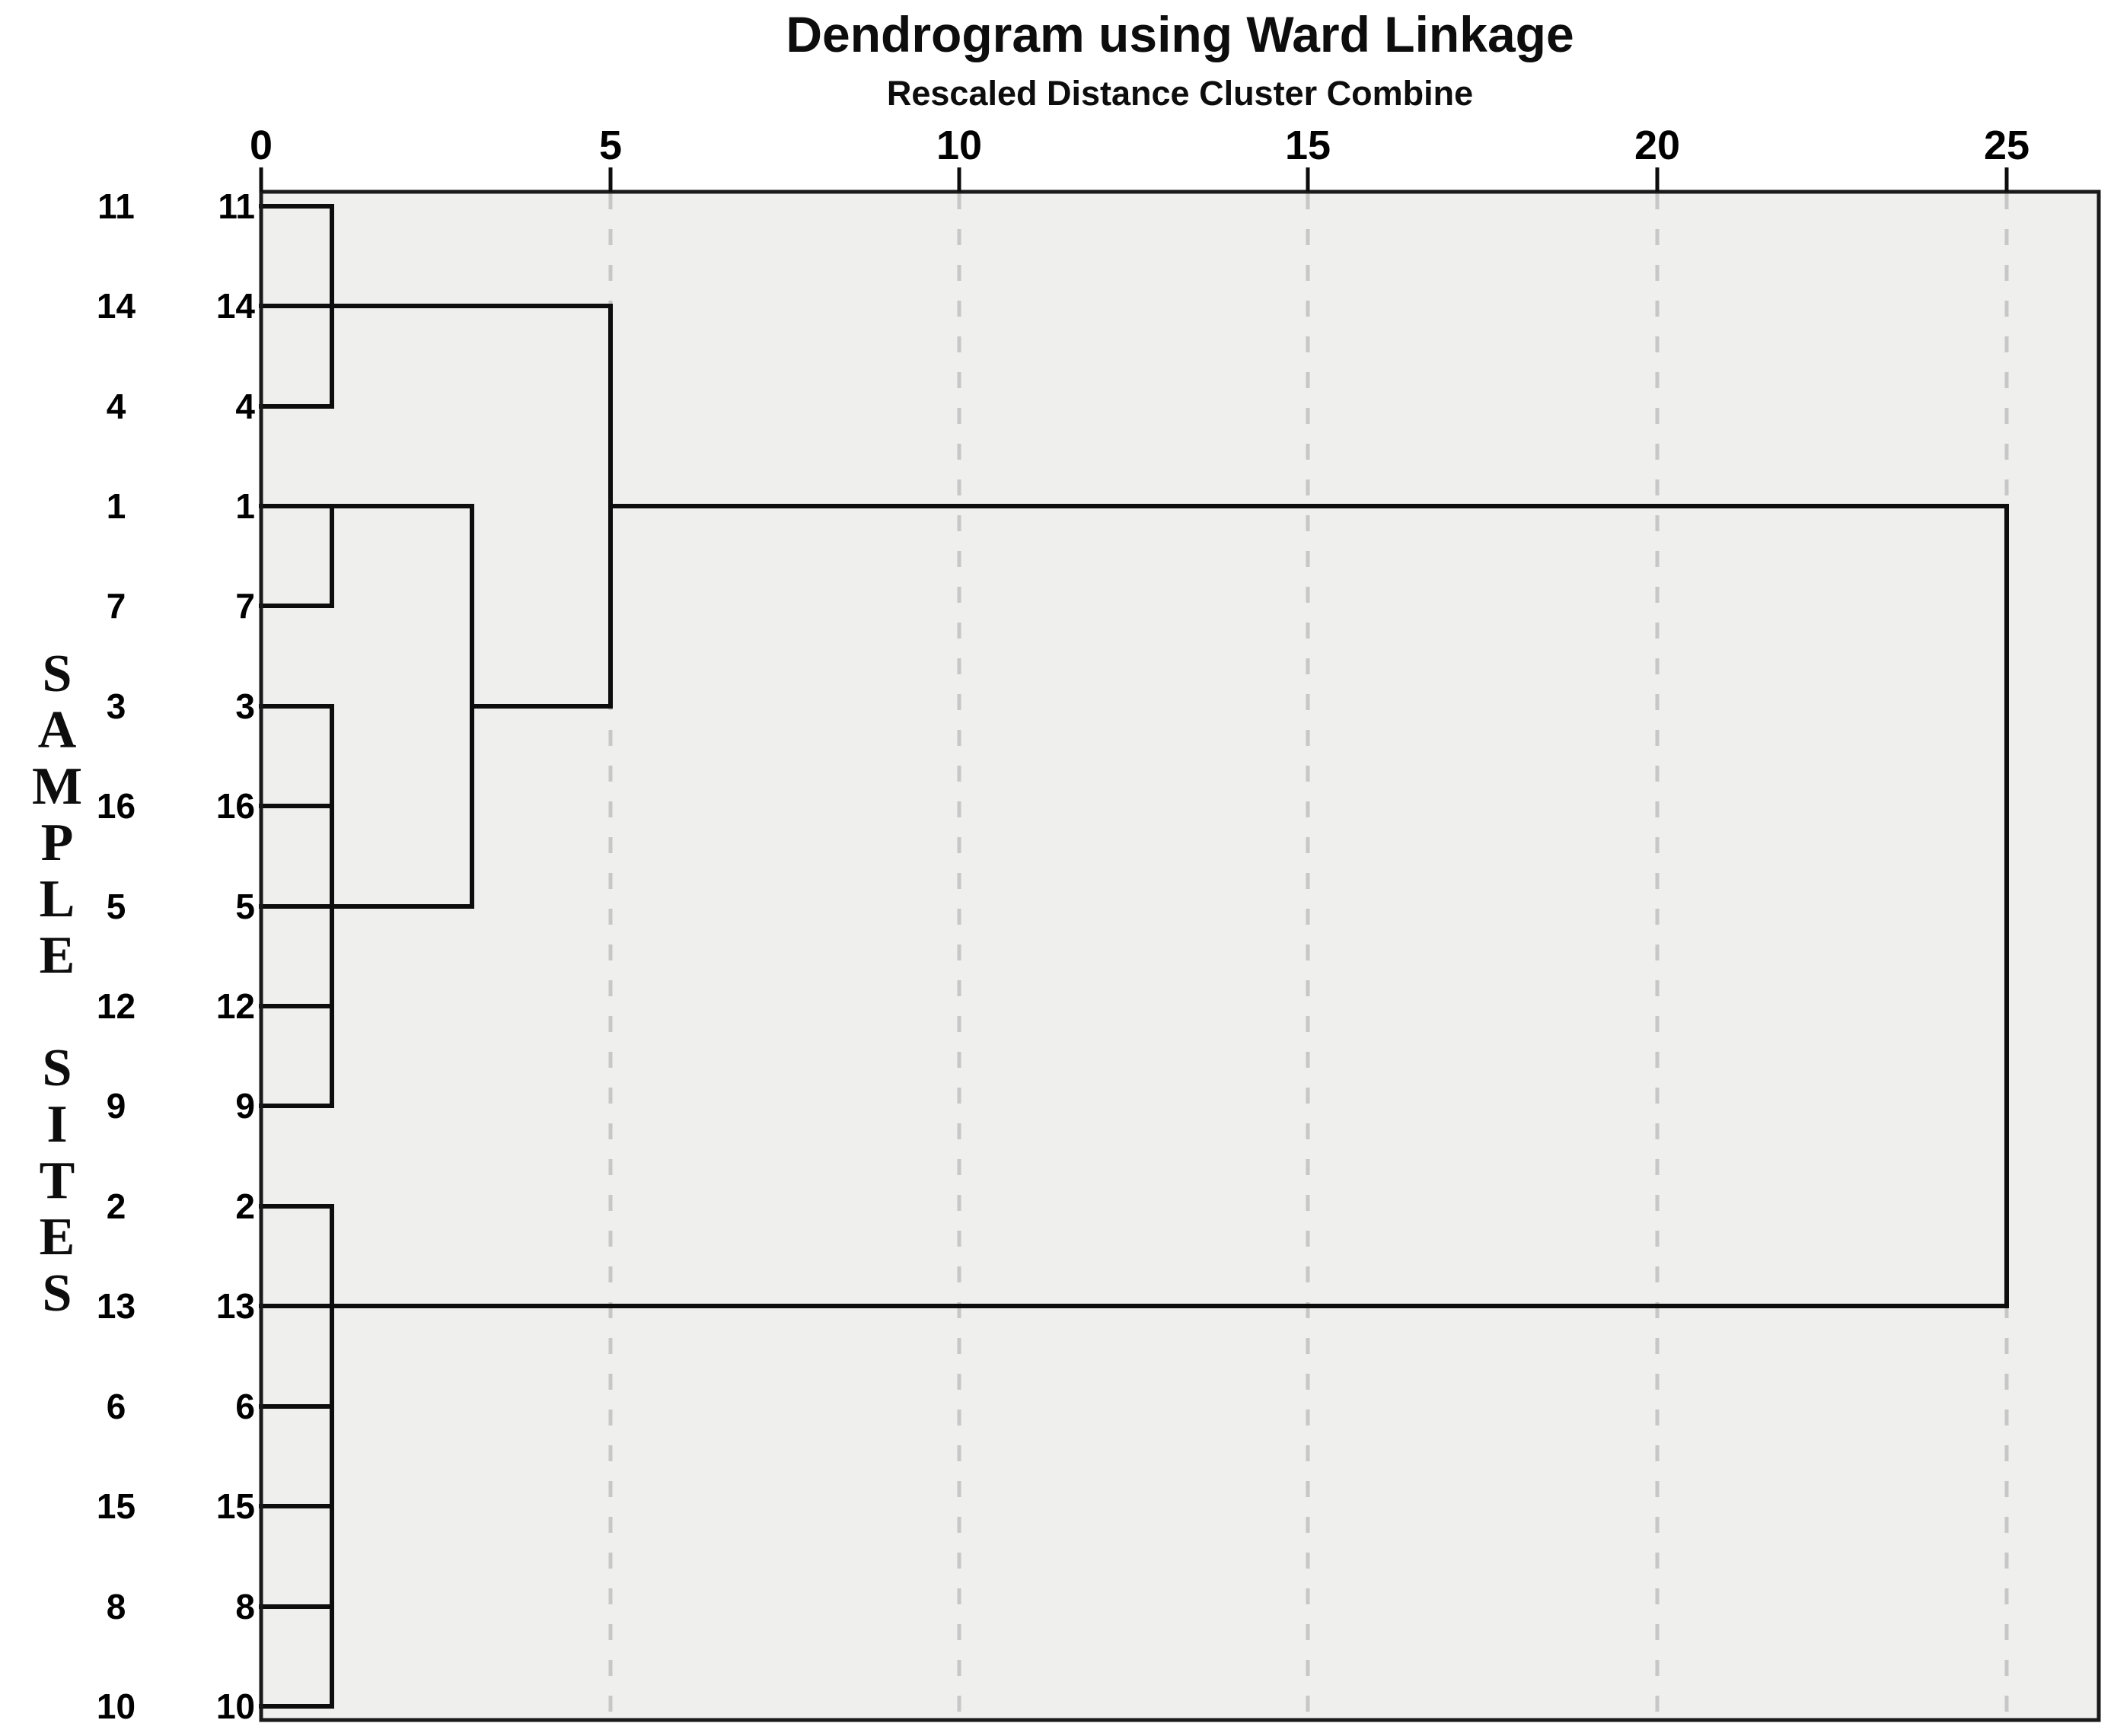 Image resolution: width=2114 pixels, height=1736 pixels. What do you see at coordinates (57, 1124) in the screenshot?
I see `y-axis-letter: I` at bounding box center [57, 1124].